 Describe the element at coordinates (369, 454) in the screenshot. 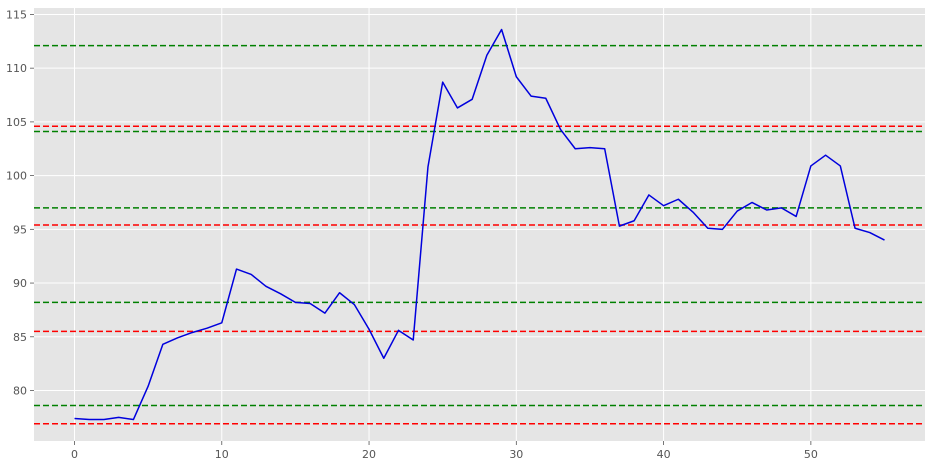

I see `x-tick-label: 20` at that location.